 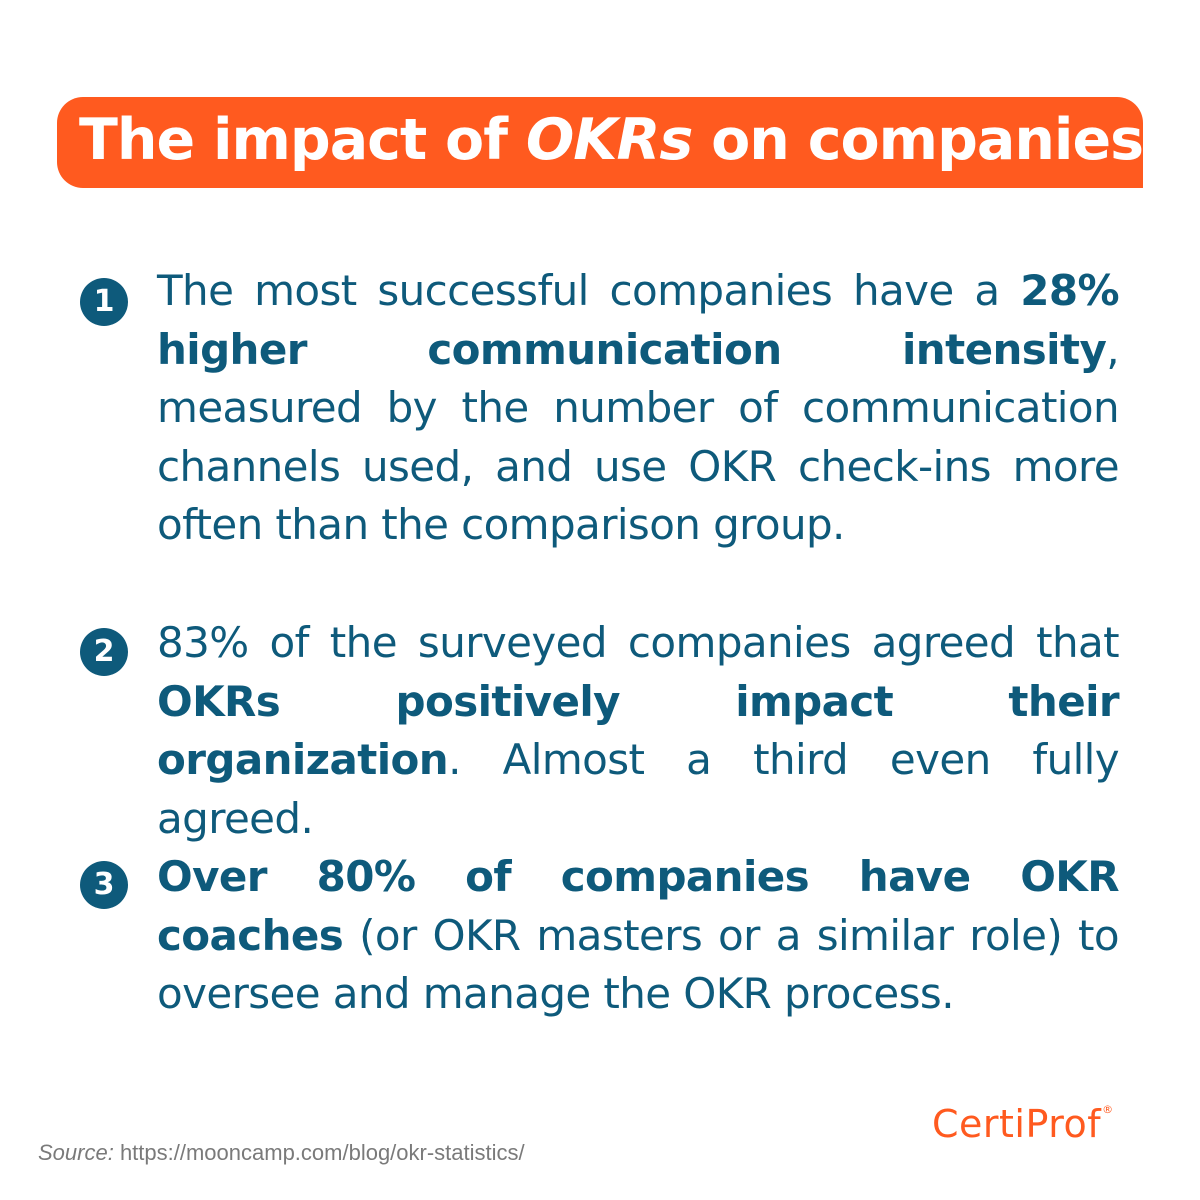 What do you see at coordinates (1017, 1124) in the screenshot?
I see `logo-text: CertiProf` at bounding box center [1017, 1124].